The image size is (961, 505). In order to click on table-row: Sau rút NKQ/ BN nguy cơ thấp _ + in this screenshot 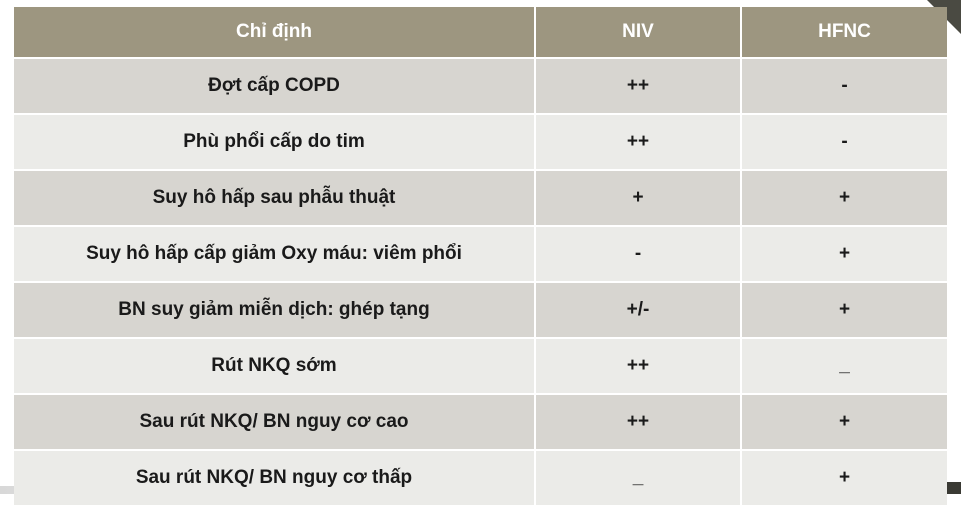, I will do `click(480, 477)`.